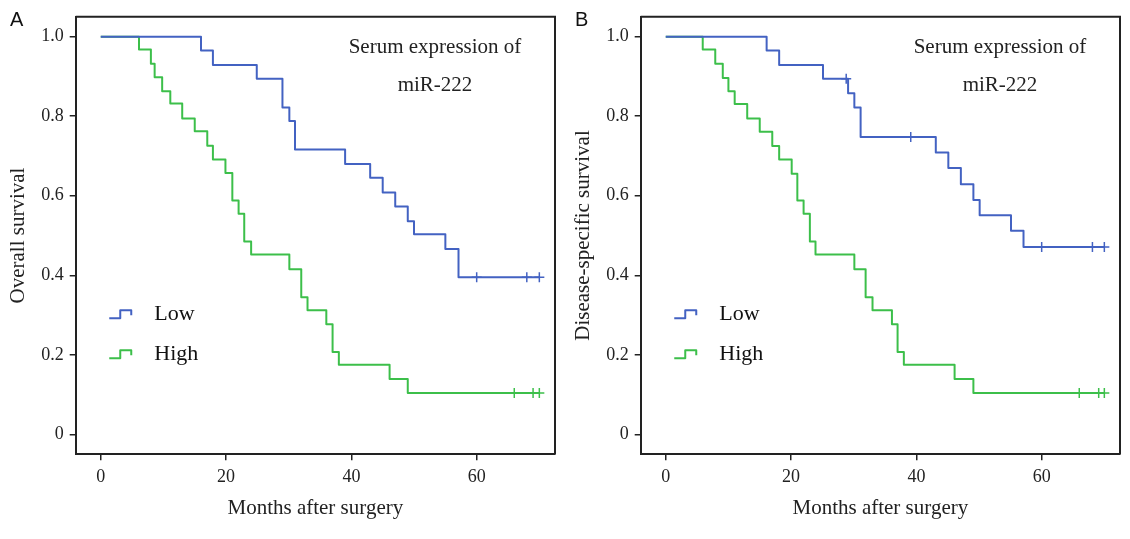 Image resolution: width=1130 pixels, height=539 pixels. What do you see at coordinates (582, 235) in the screenshot?
I see `y-axis-title: Disease-specific survival` at bounding box center [582, 235].